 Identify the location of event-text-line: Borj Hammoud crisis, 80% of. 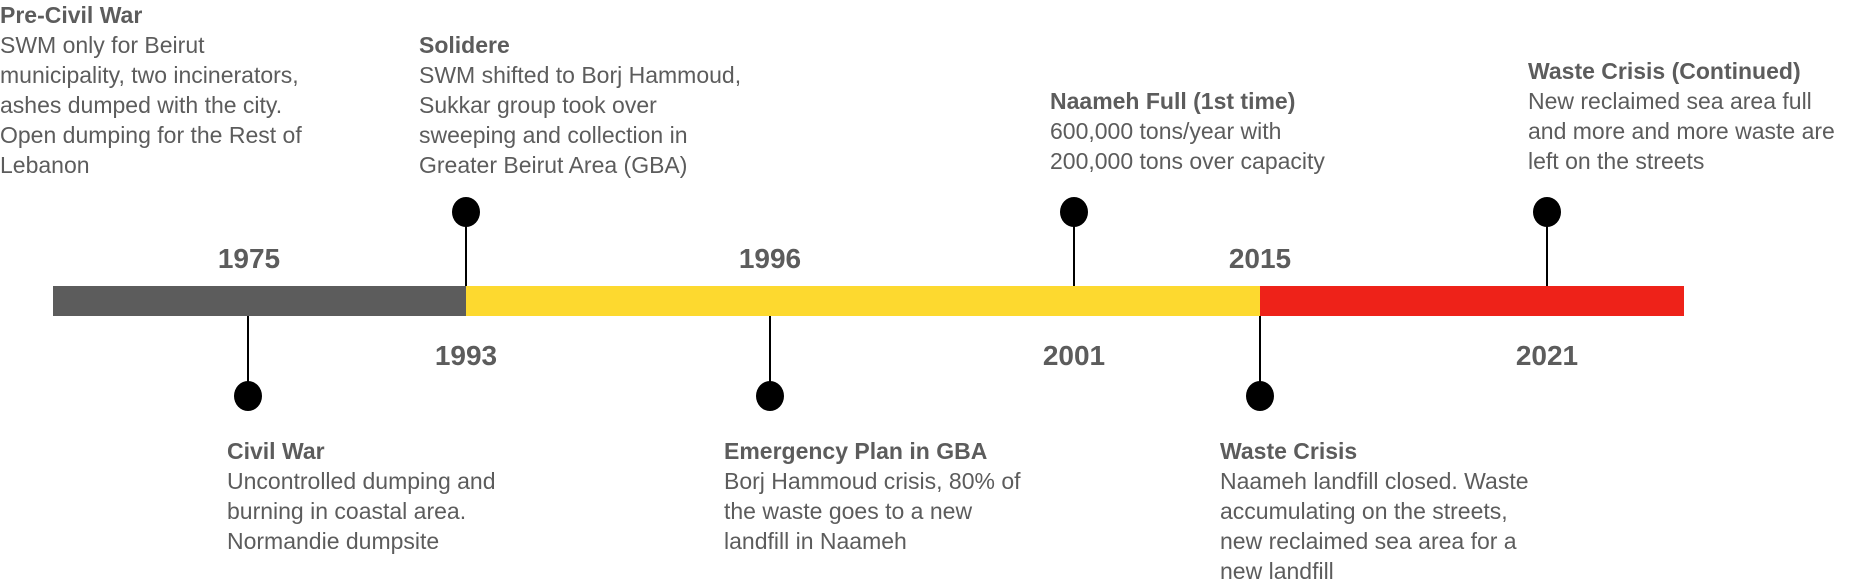
(872, 481).